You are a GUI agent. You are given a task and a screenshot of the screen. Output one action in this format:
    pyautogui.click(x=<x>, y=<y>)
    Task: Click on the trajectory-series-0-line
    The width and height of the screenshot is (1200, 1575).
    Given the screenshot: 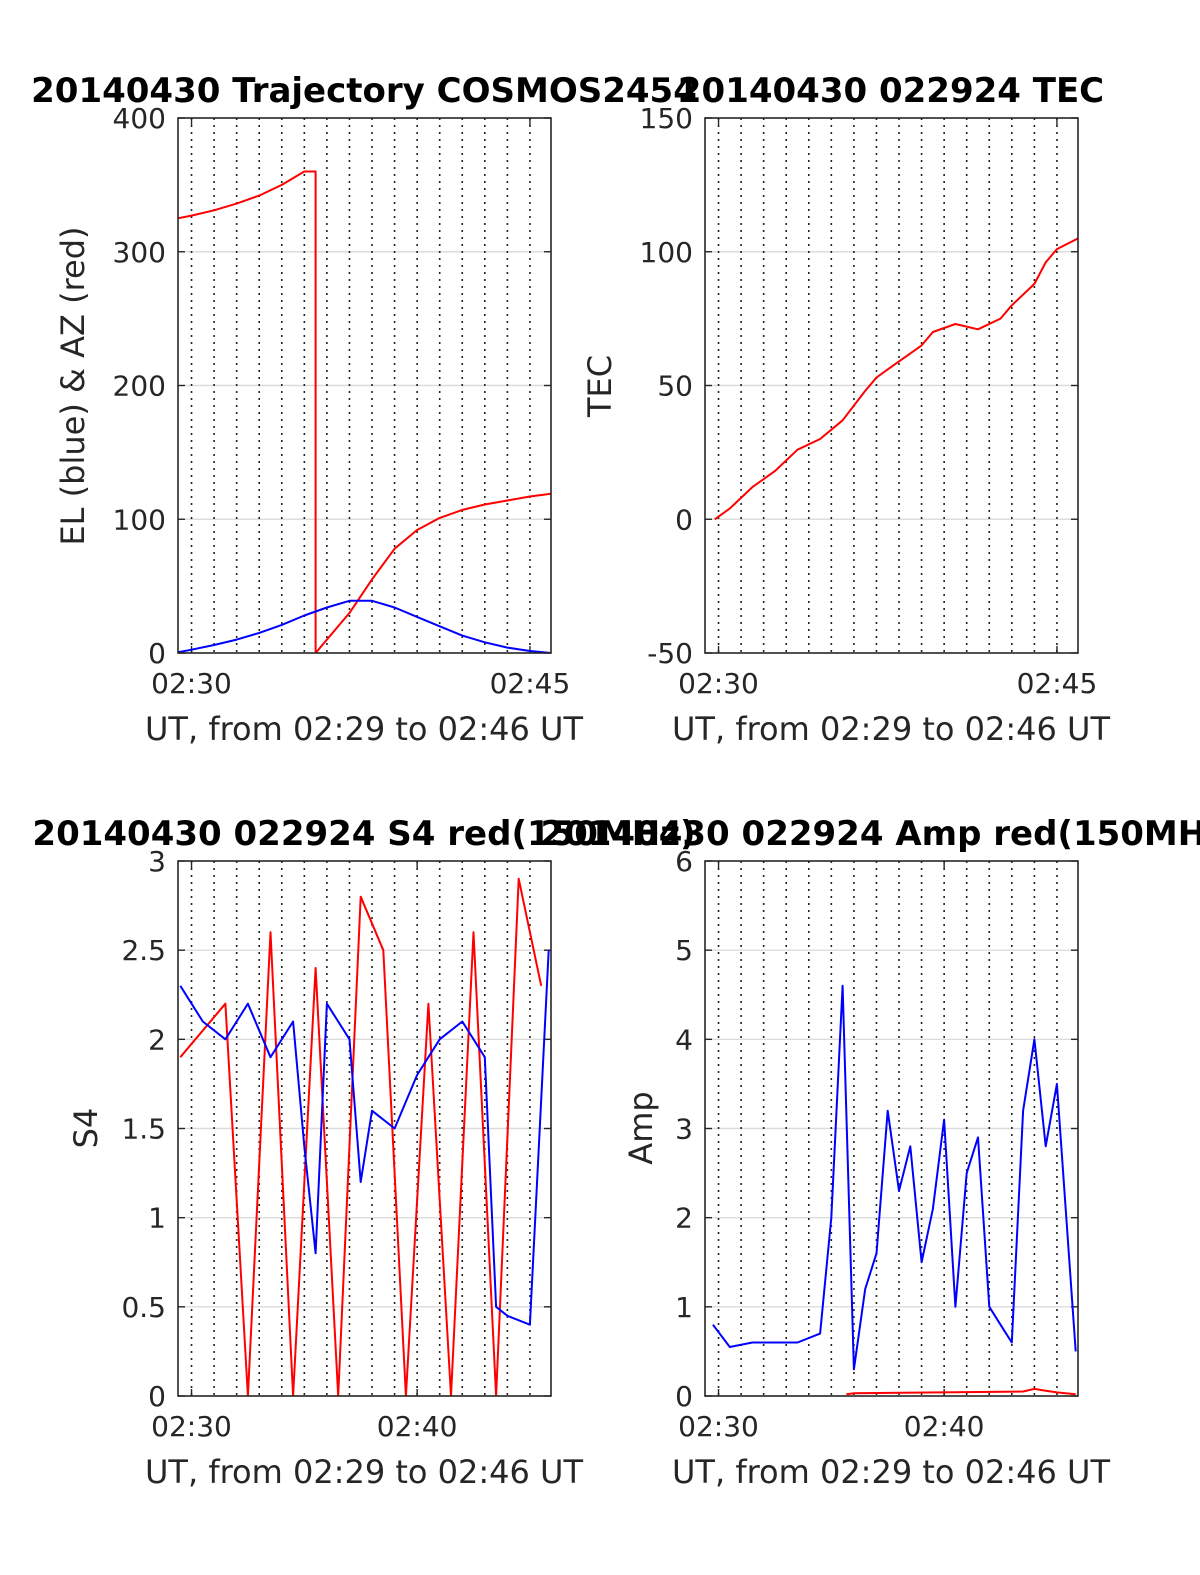 What is the action you would take?
    pyautogui.click(x=364, y=411)
    